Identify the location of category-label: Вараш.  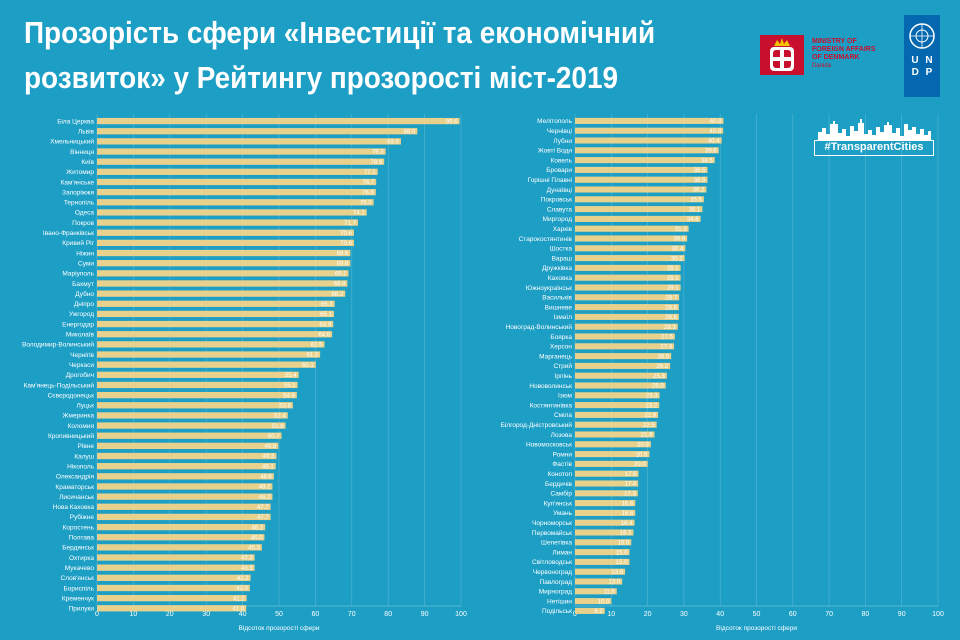
(562, 258).